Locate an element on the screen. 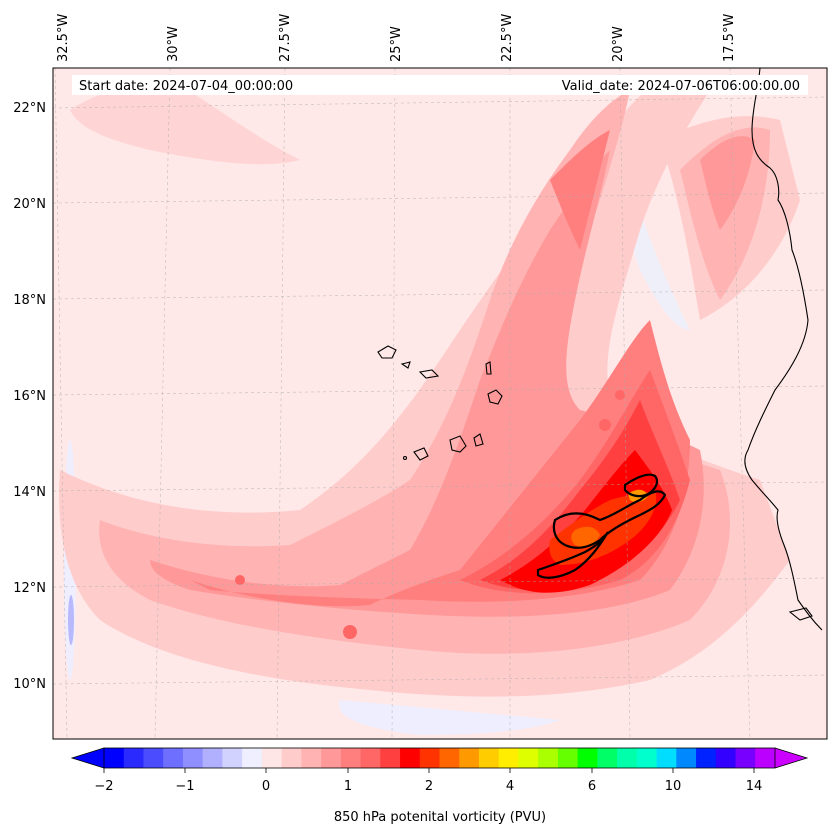 The image size is (837, 836). colorbar-swatches is located at coordinates (440, 758).